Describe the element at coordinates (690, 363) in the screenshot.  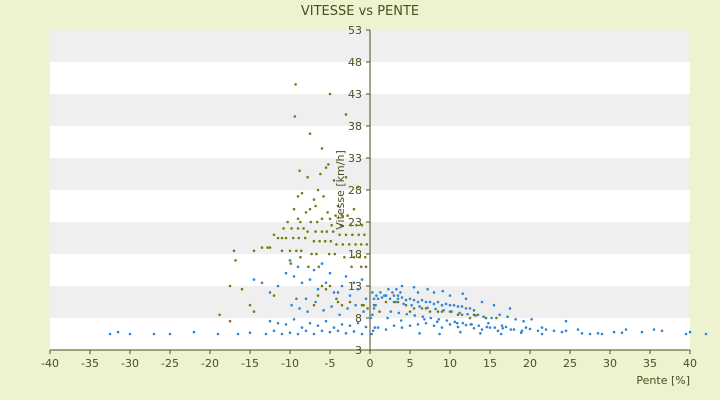
I see `x-tick-label: 40` at that location.